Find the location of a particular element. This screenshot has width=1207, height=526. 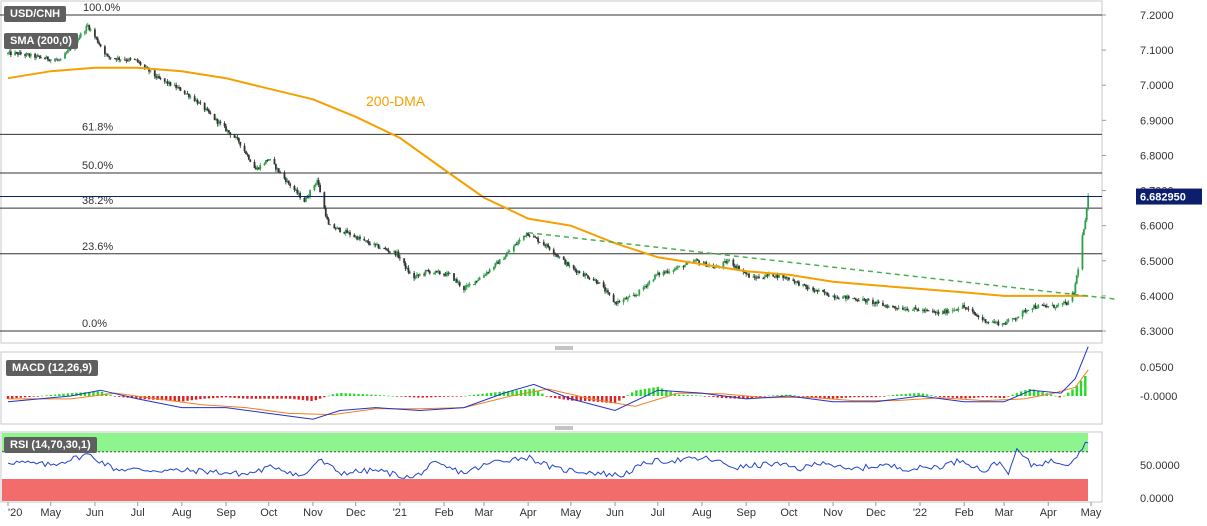

rsi-indicator-label: RSI (14,70,30,1) is located at coordinates (50, 445).